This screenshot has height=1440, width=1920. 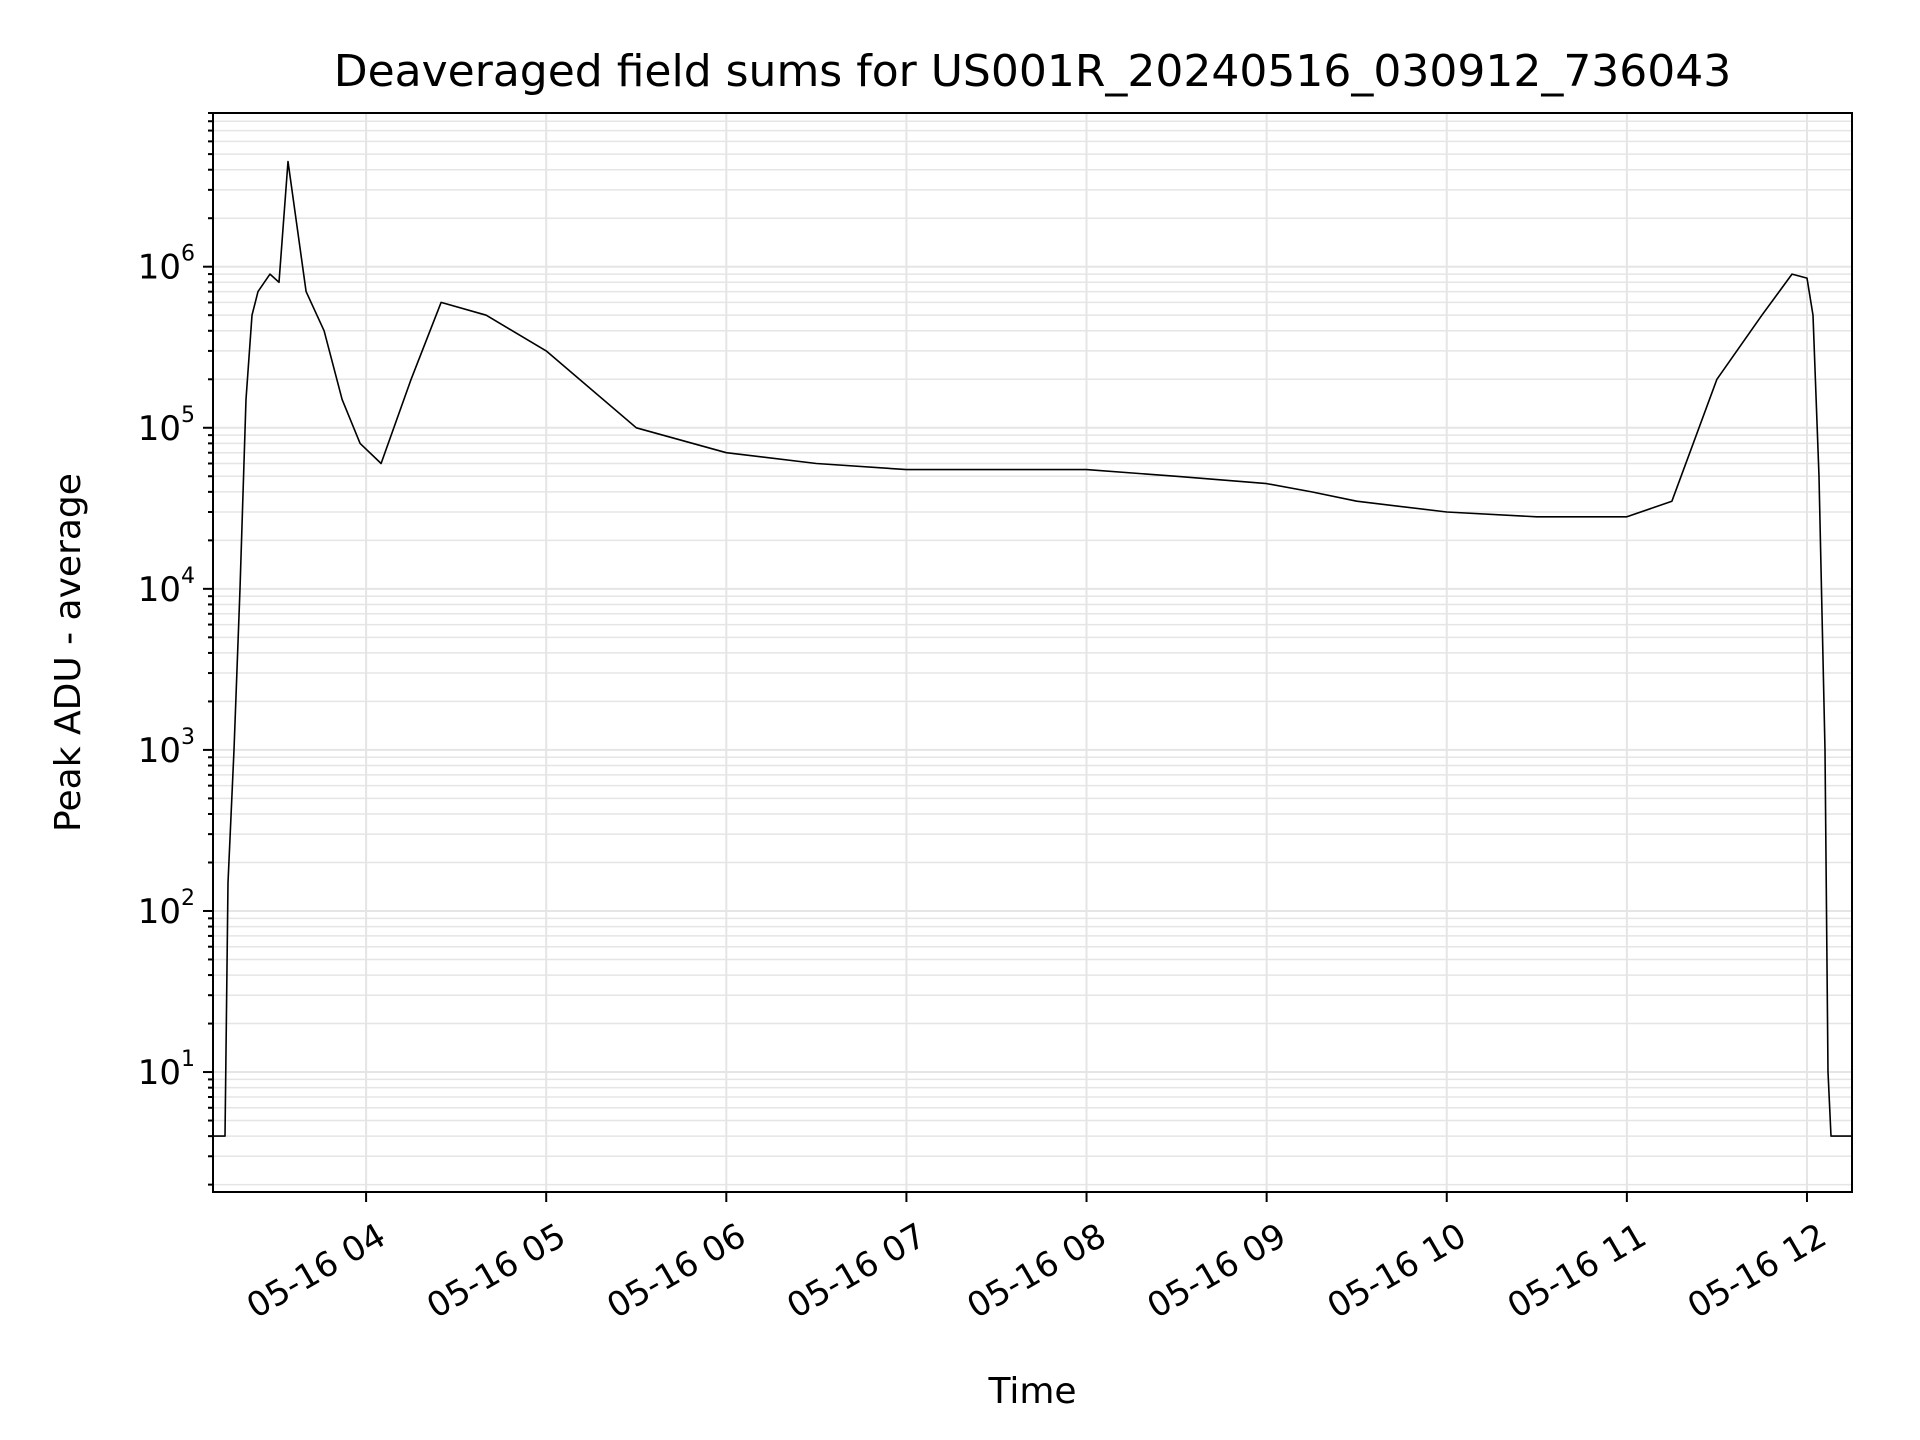 What do you see at coordinates (316, 1271) in the screenshot?
I see `x-tick-label: 05-16 04` at bounding box center [316, 1271].